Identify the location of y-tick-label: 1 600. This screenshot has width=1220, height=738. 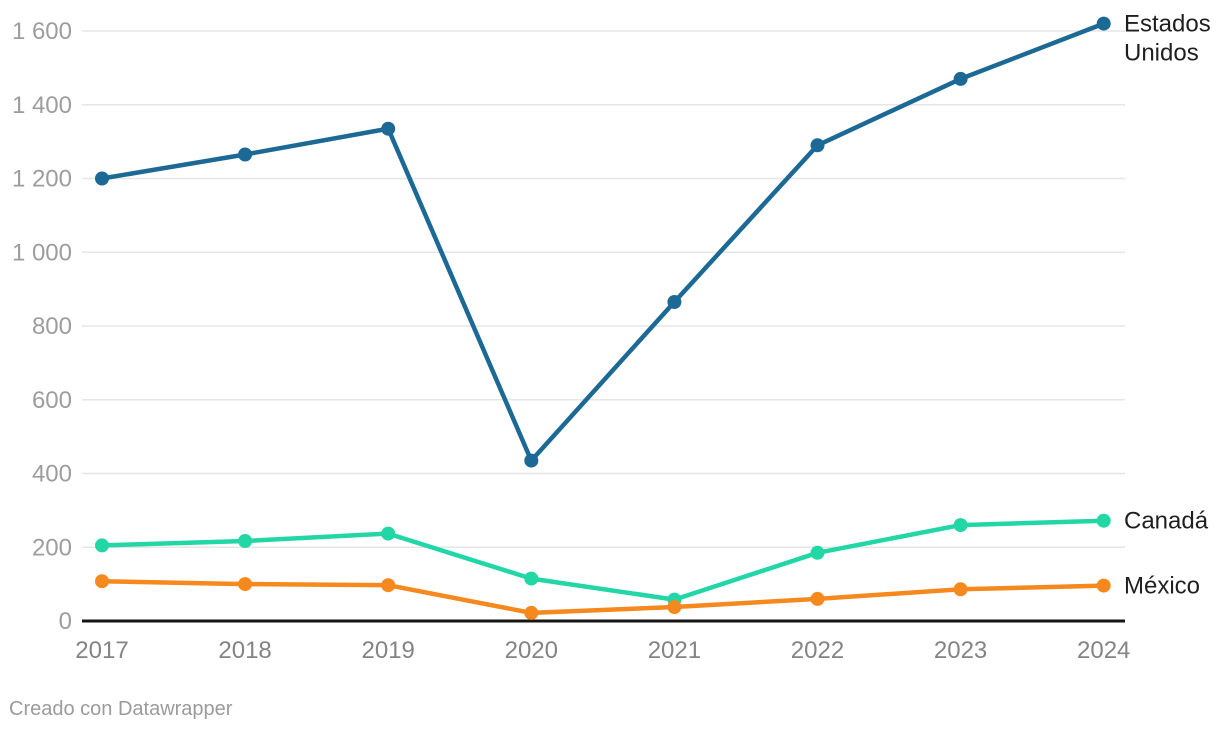
(42, 31).